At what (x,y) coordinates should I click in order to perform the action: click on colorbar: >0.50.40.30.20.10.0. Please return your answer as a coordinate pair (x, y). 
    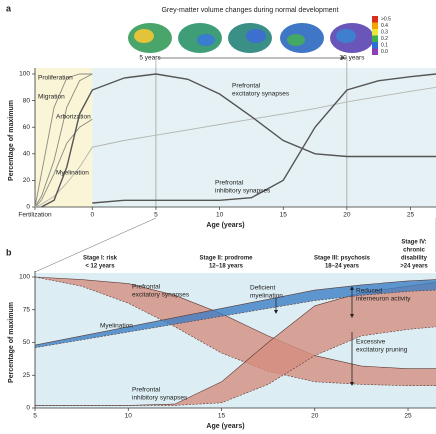
    Looking at the image, I should click on (381, 35).